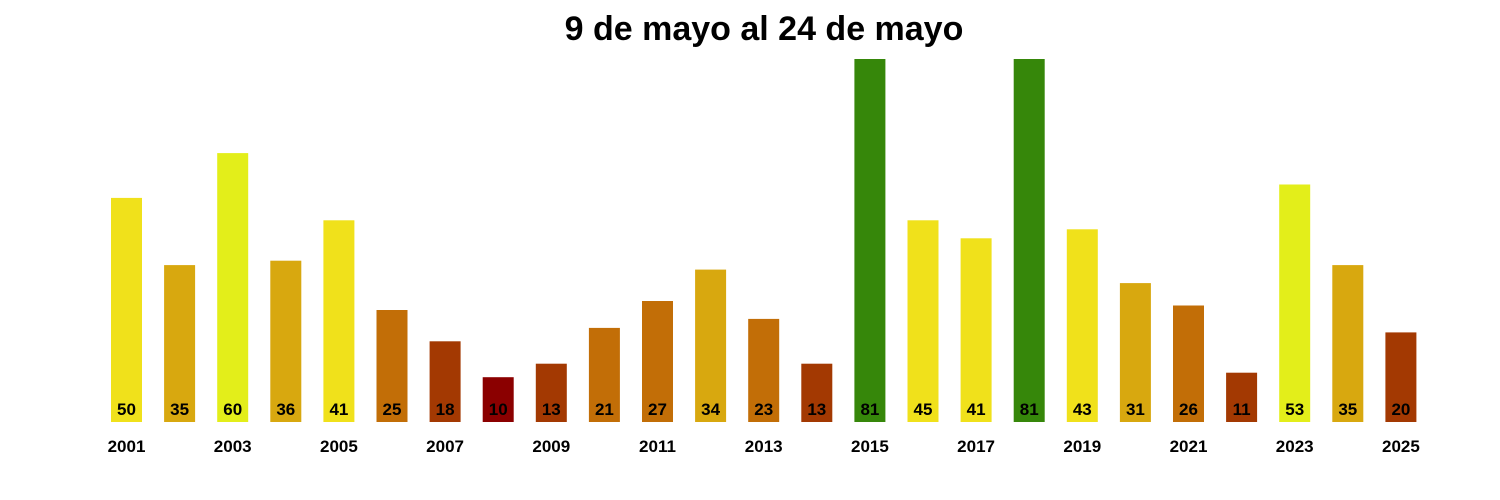  Describe the element at coordinates (710, 409) in the screenshot. I see `value-label-2012: 34` at that location.